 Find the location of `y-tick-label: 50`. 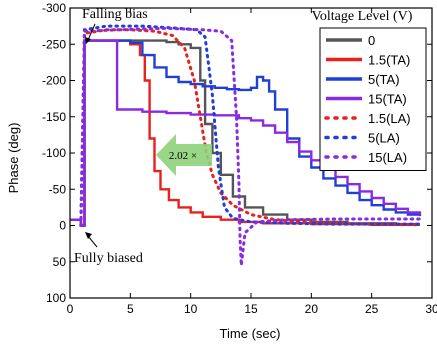

y-tick-label: 50 is located at coordinates (60, 262).